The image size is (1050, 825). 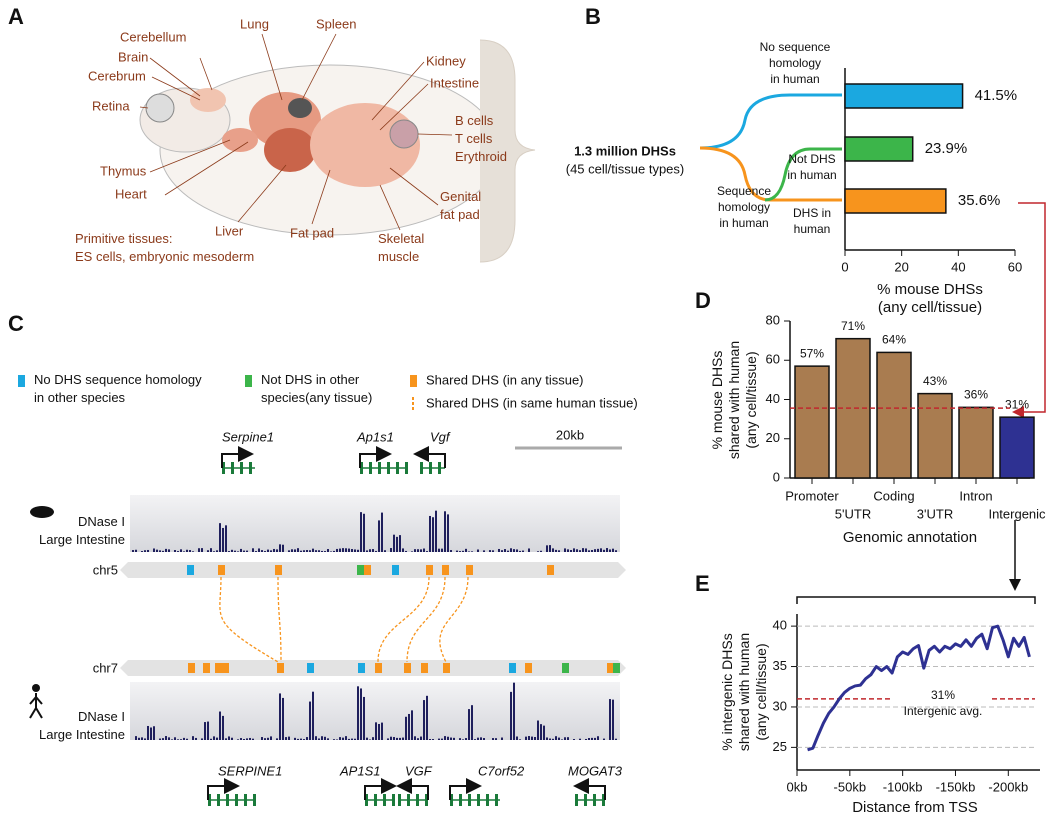 What do you see at coordinates (250, 770) in the screenshot?
I see `gene-name: SERPINE1` at bounding box center [250, 770].